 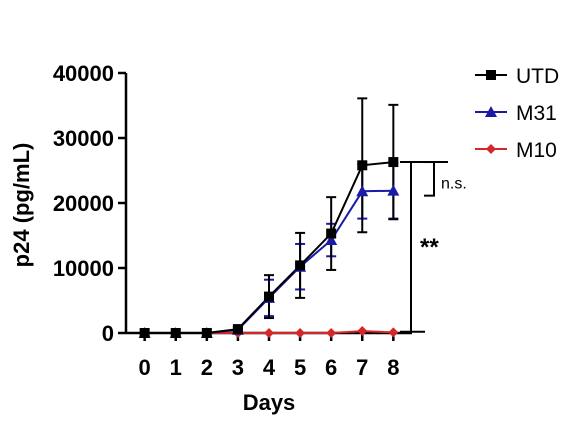 What do you see at coordinates (145, 367) in the screenshot?
I see `x-tick-label: 0` at bounding box center [145, 367].